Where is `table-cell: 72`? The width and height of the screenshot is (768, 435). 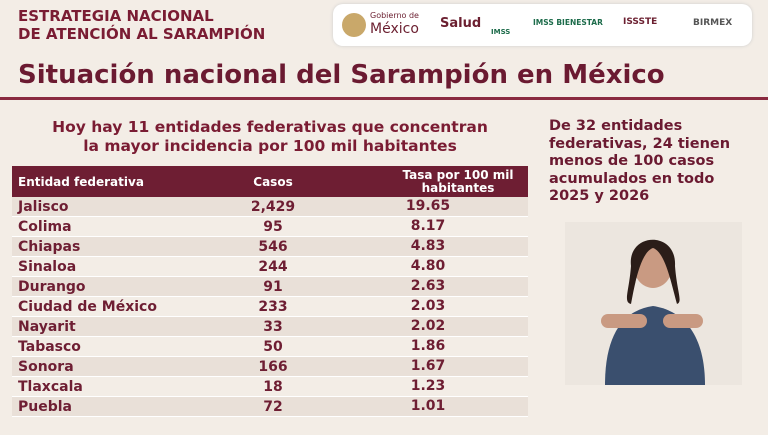
table-cell: 72 is located at coordinates (273, 406).